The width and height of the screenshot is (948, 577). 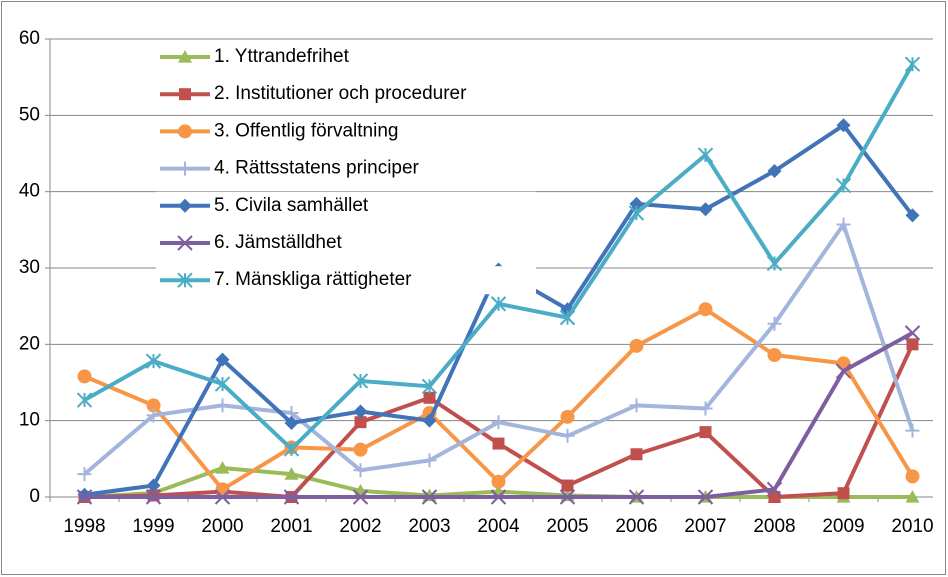 What do you see at coordinates (29, 38) in the screenshot?
I see `y-tick-label: 60` at bounding box center [29, 38].